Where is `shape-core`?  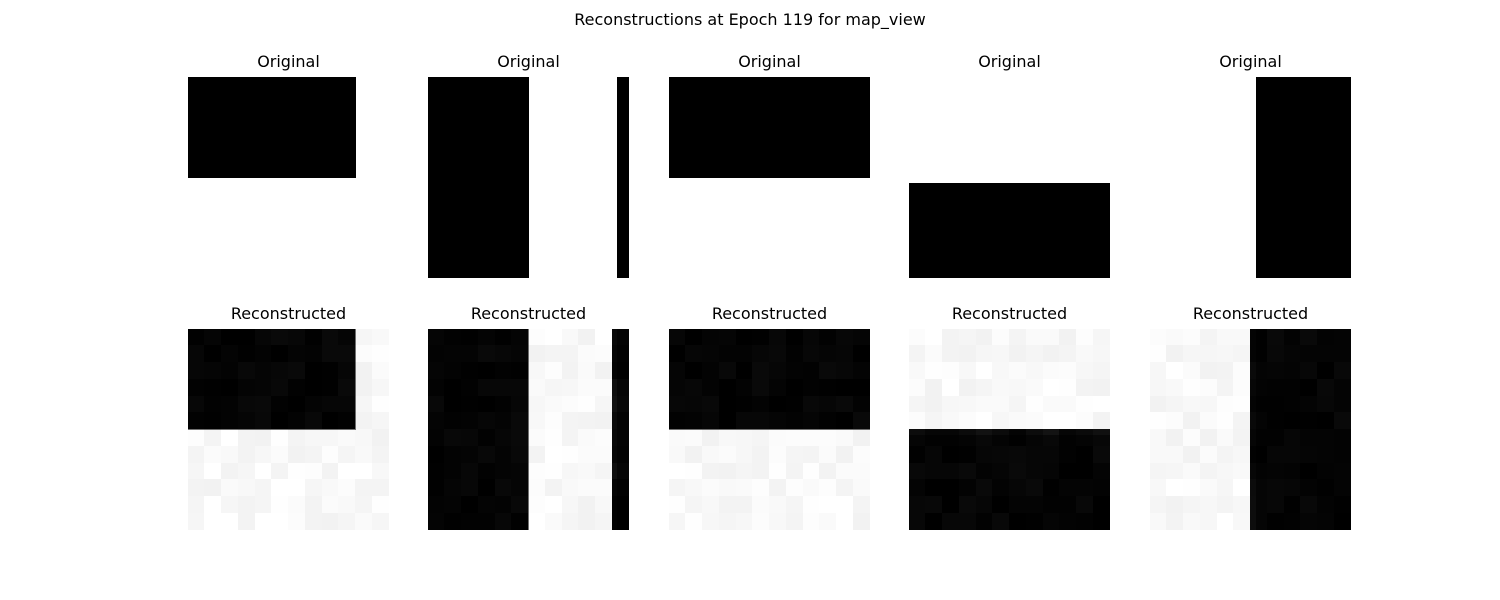 shape-core is located at coordinates (1303, 429).